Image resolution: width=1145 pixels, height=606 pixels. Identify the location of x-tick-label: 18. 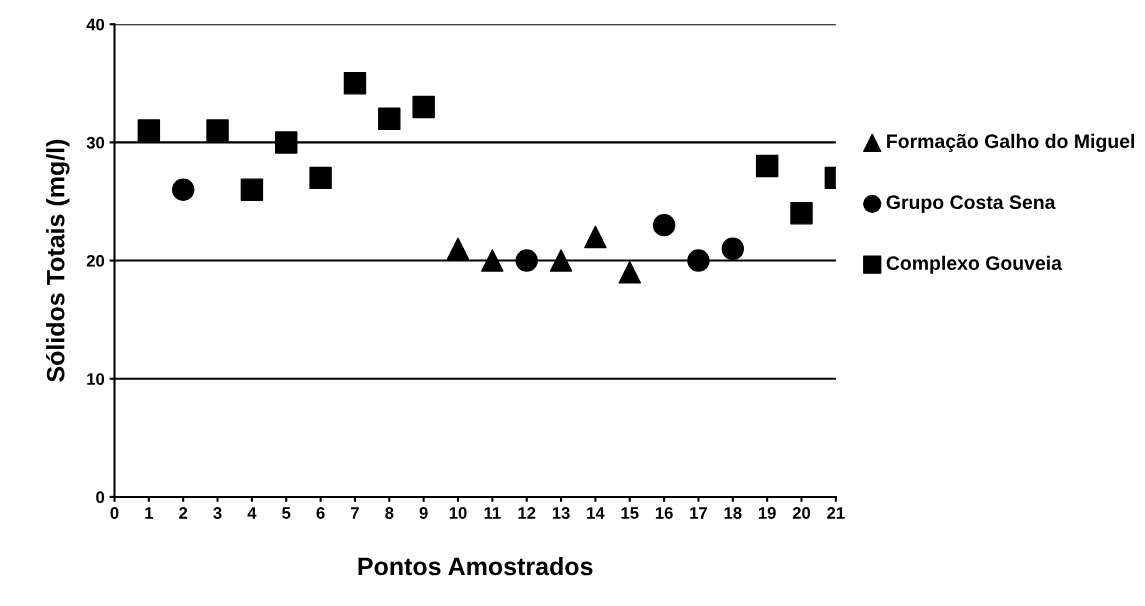
(733, 513).